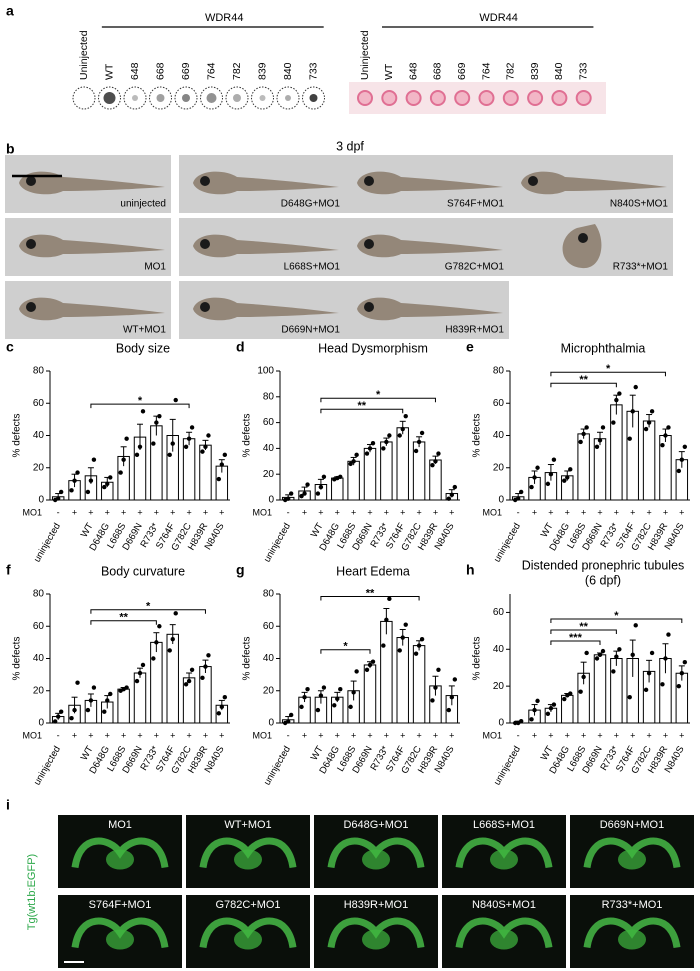 Image resolution: width=700 pixels, height=971 pixels. Describe the element at coordinates (143, 204) in the screenshot. I see `fish-caption: uninjected` at that location.